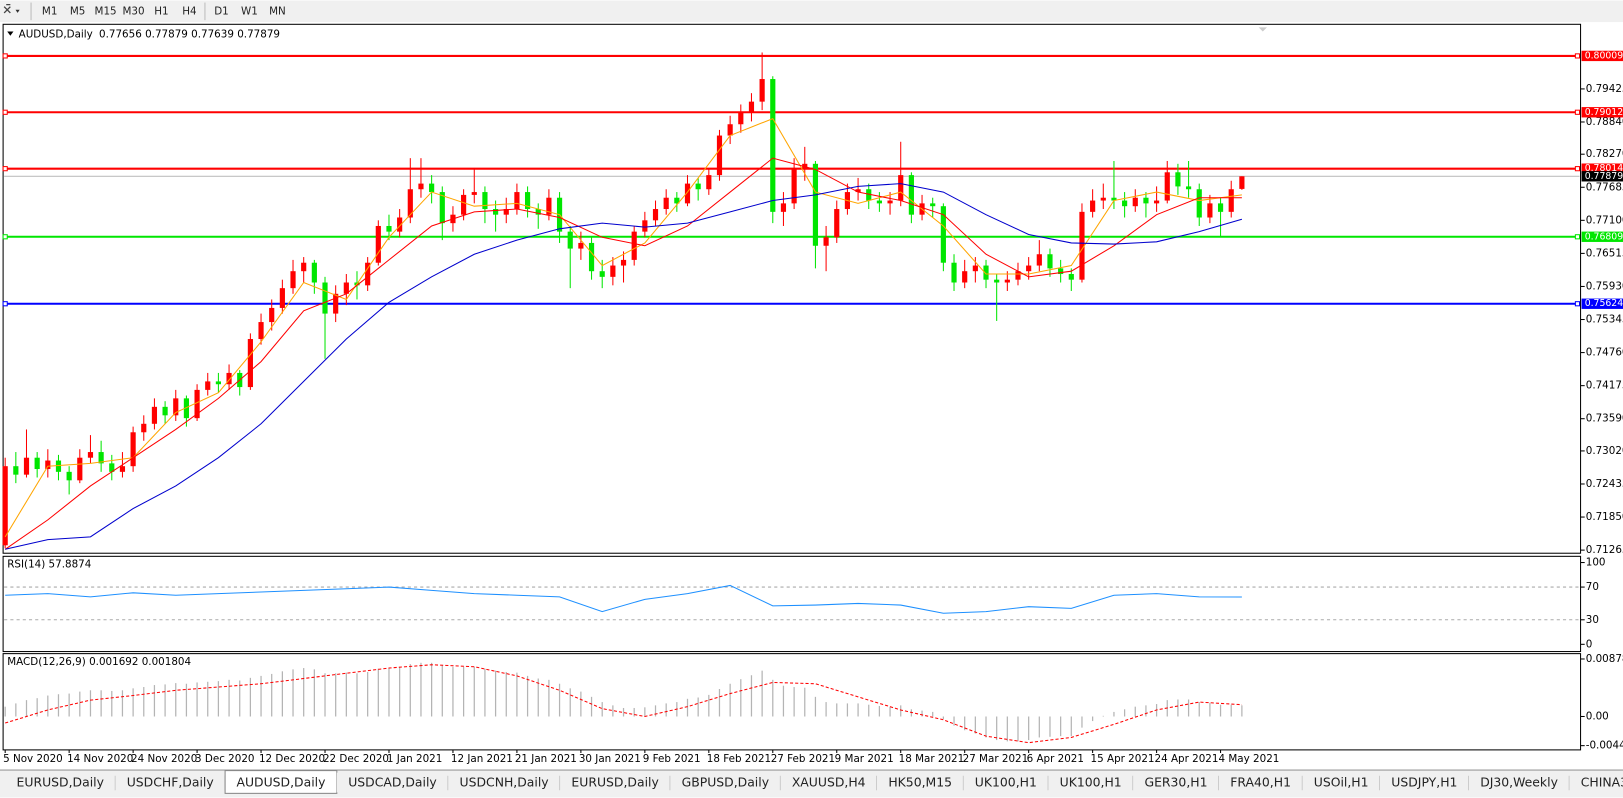 The image size is (1623, 798). I want to click on tab: DJ30,Weekly, so click(1519, 782).